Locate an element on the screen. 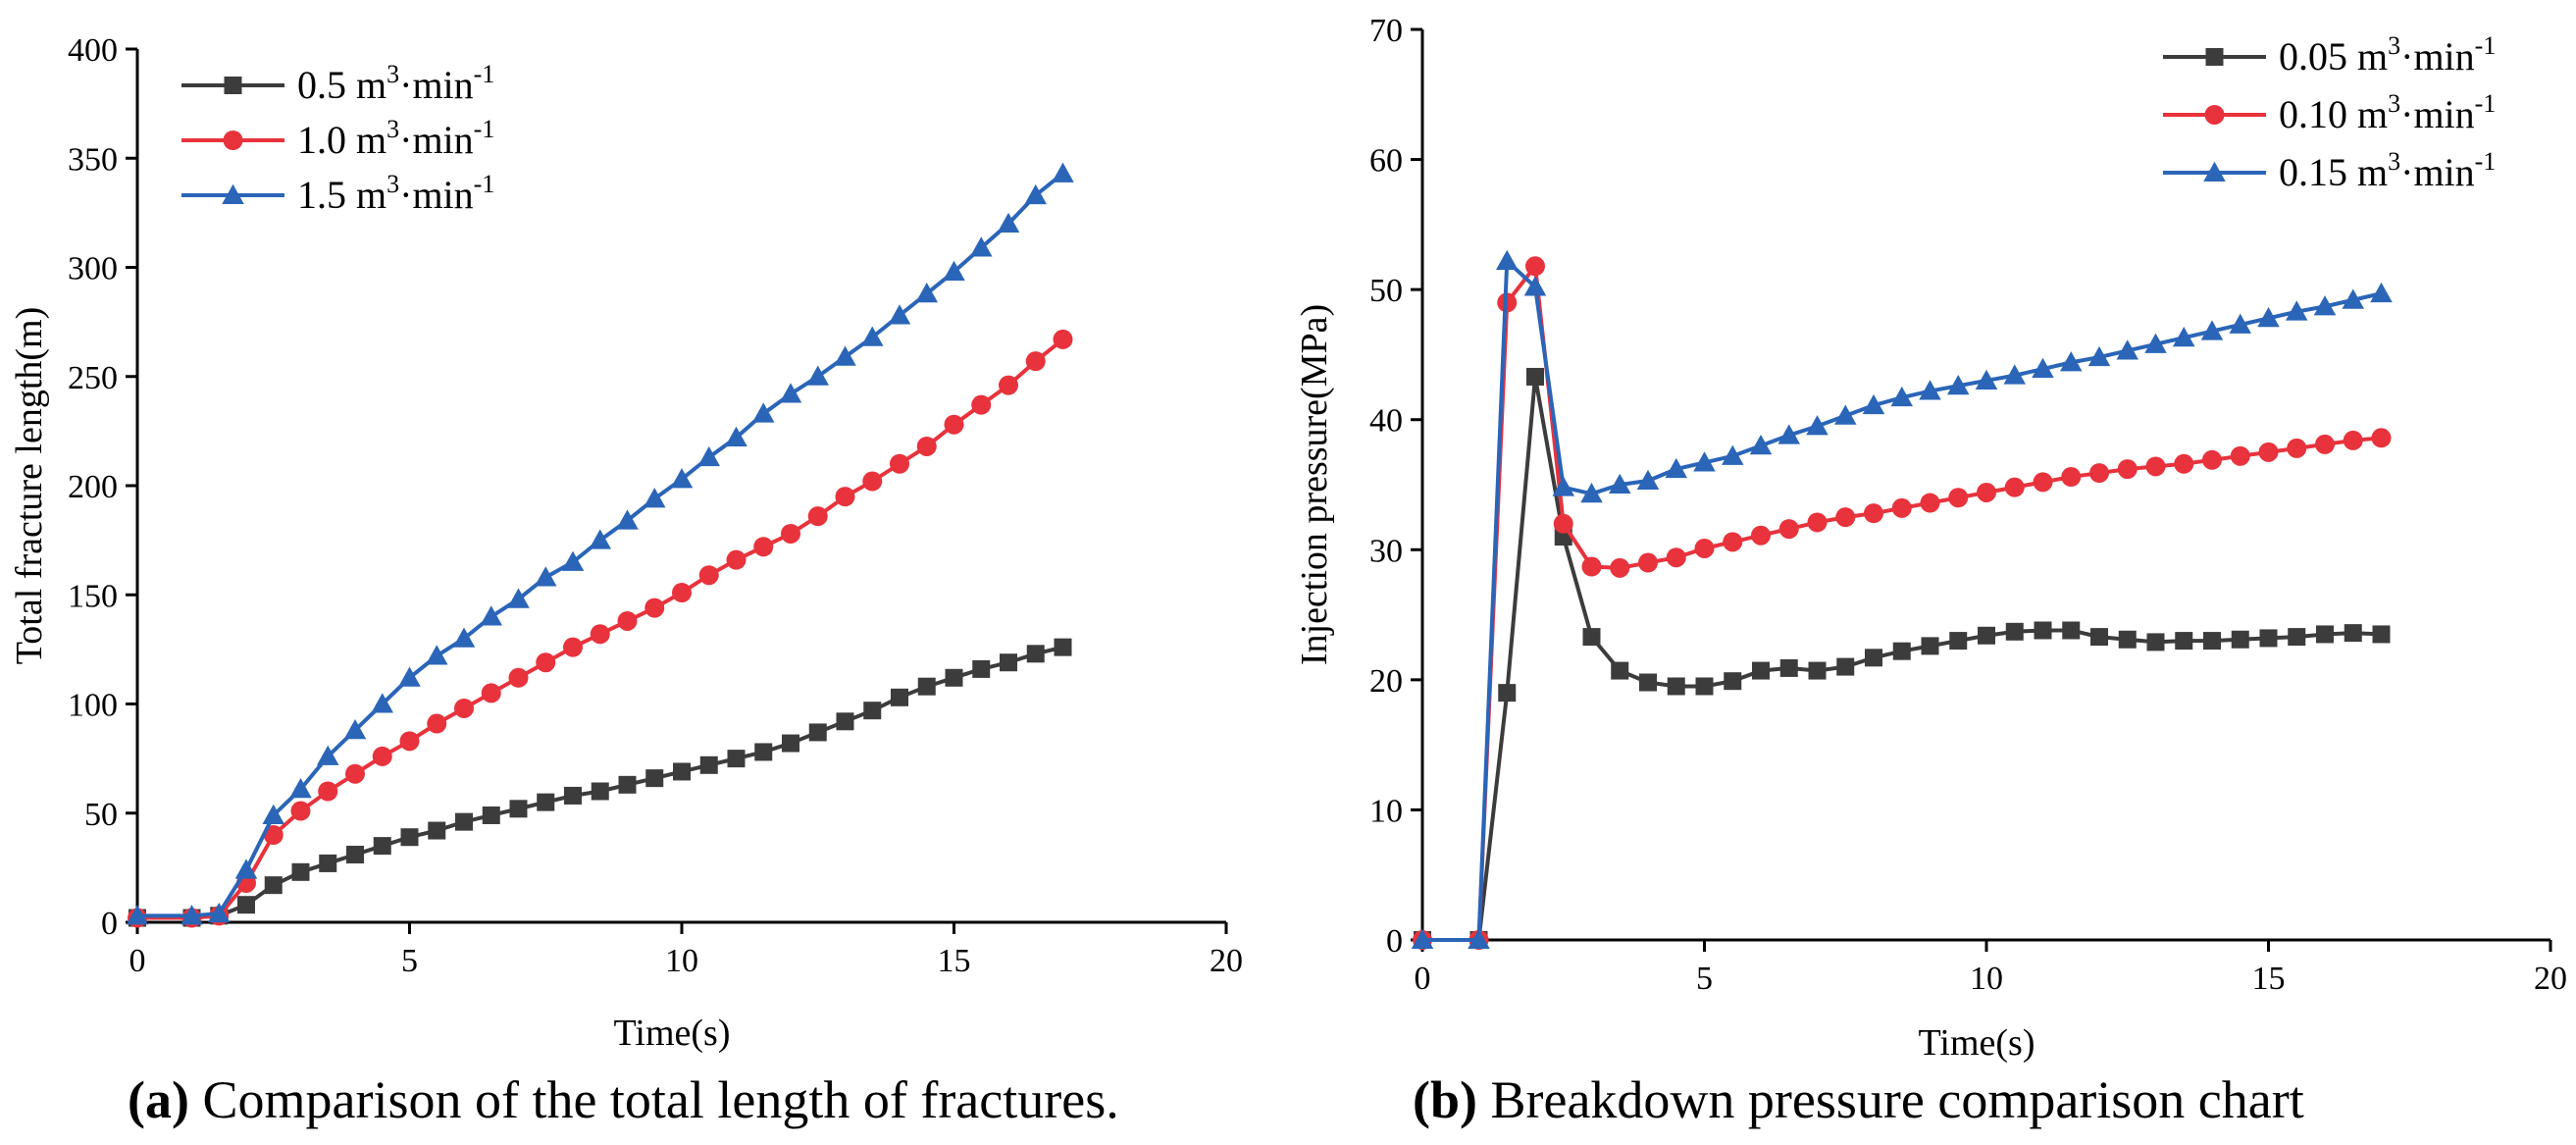 The height and width of the screenshot is (1145, 2576). panel-a-x-tick-label: 0 is located at coordinates (137, 961).